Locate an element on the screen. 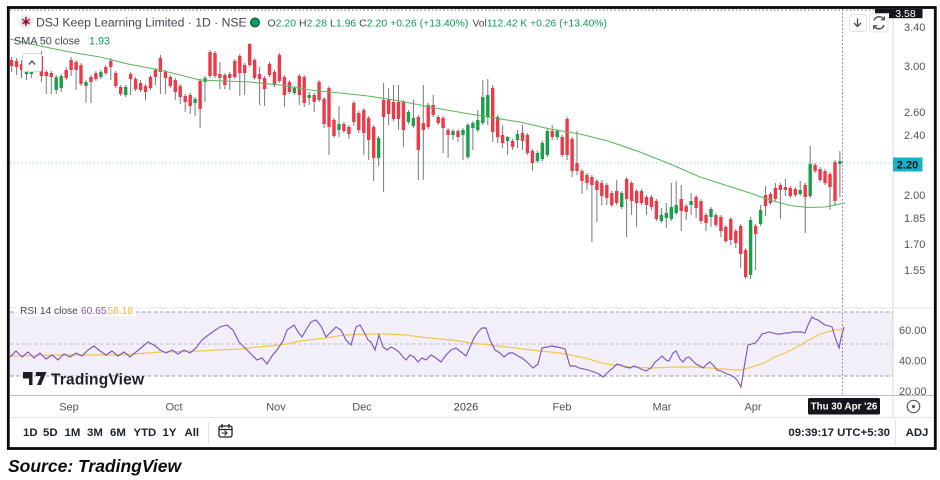 The image size is (940, 480). svg-text: 2.60 is located at coordinates (914, 113).